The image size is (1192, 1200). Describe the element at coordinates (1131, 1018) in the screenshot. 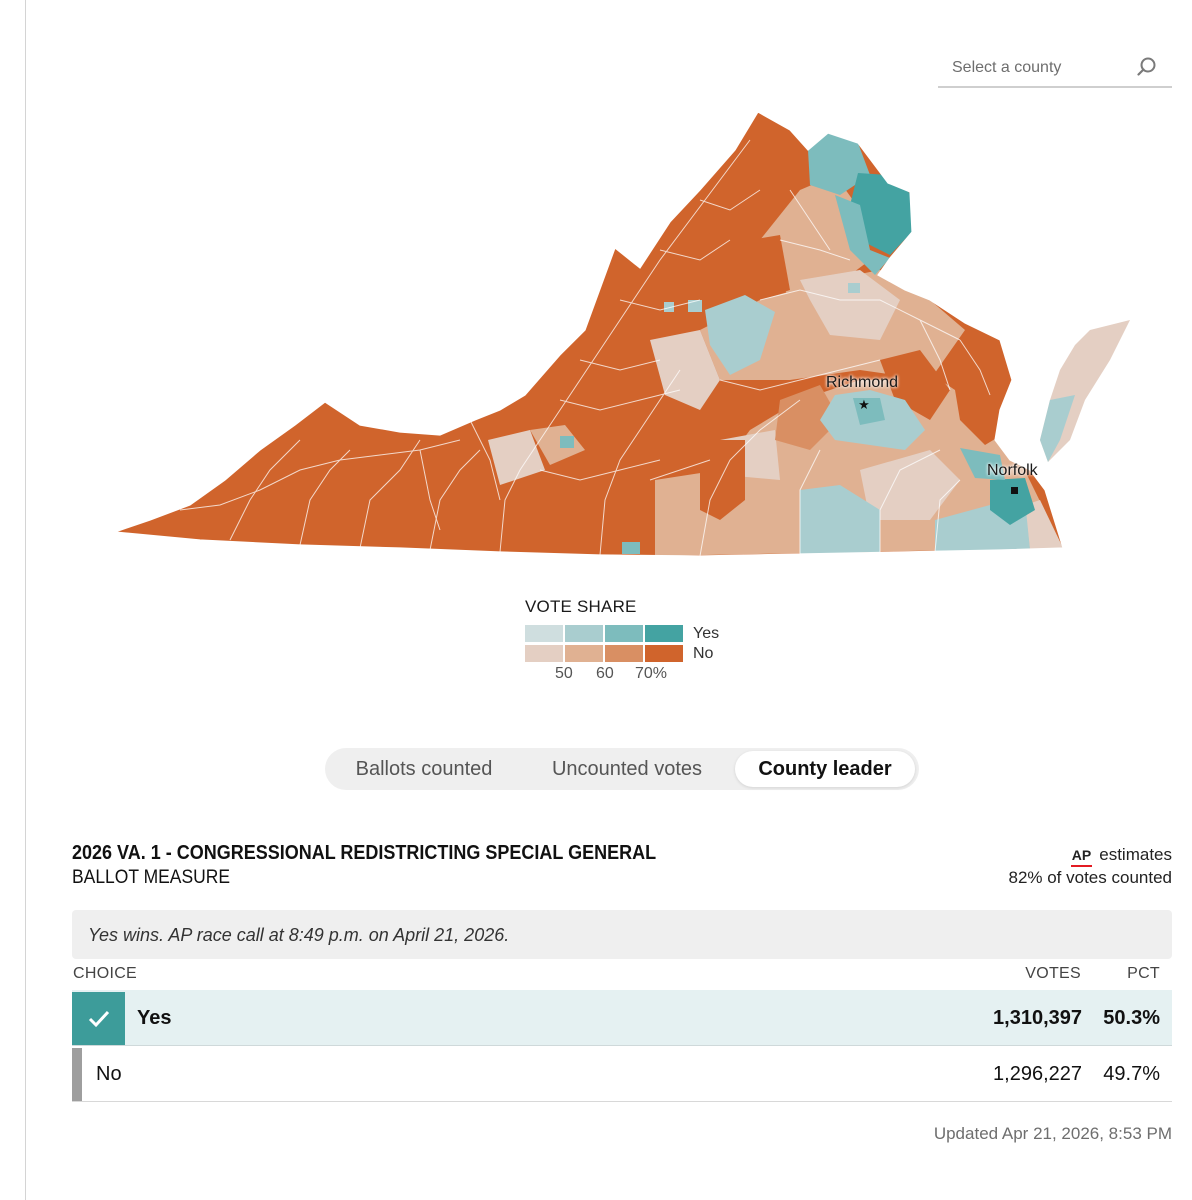

I see `pct-yes: 50.3%` at that location.